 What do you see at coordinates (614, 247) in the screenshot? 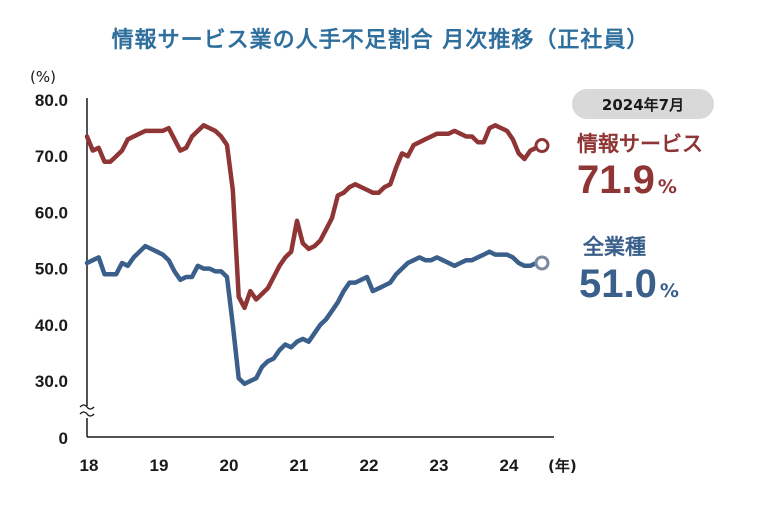
I see `series-label-all-industries: 全業種` at bounding box center [614, 247].